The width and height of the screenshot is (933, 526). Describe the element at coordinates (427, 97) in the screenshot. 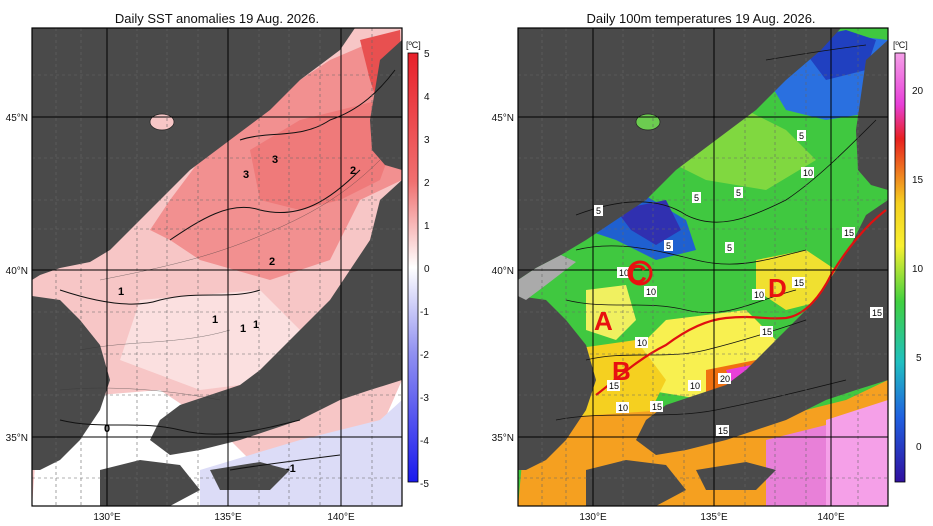

I see `colorbar-tick: 4` at that location.